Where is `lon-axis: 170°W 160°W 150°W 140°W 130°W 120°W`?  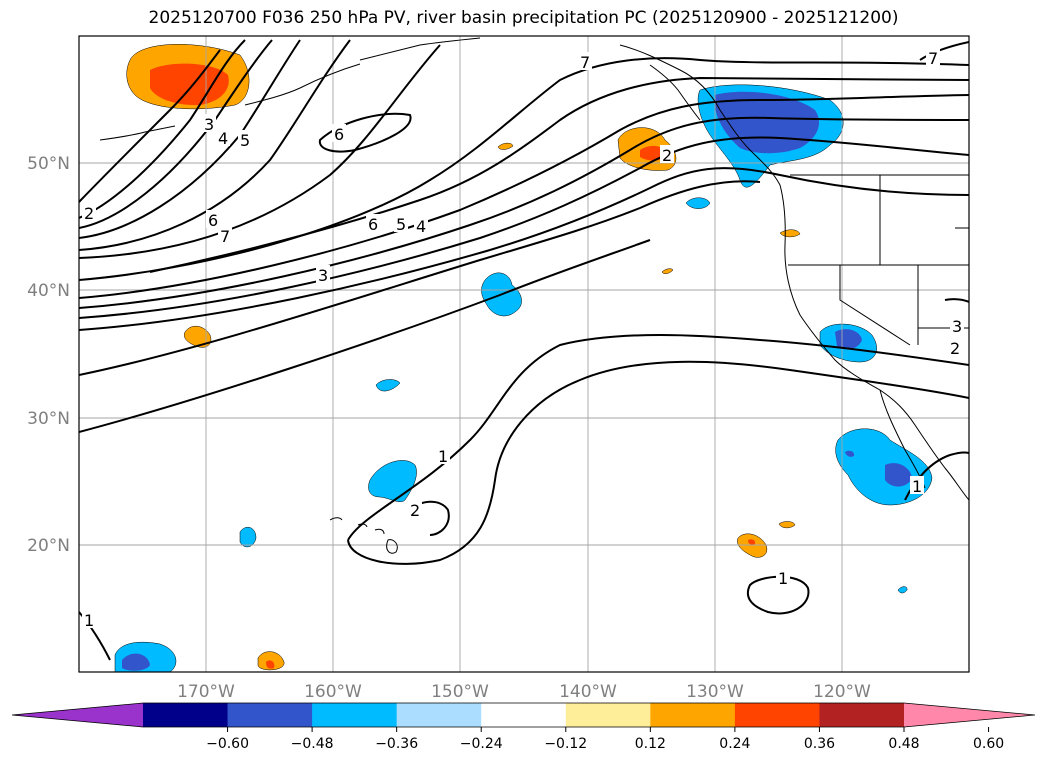 lon-axis: 170°W 160°W 150°W 140°W 130°W 120°W is located at coordinates (524, 692).